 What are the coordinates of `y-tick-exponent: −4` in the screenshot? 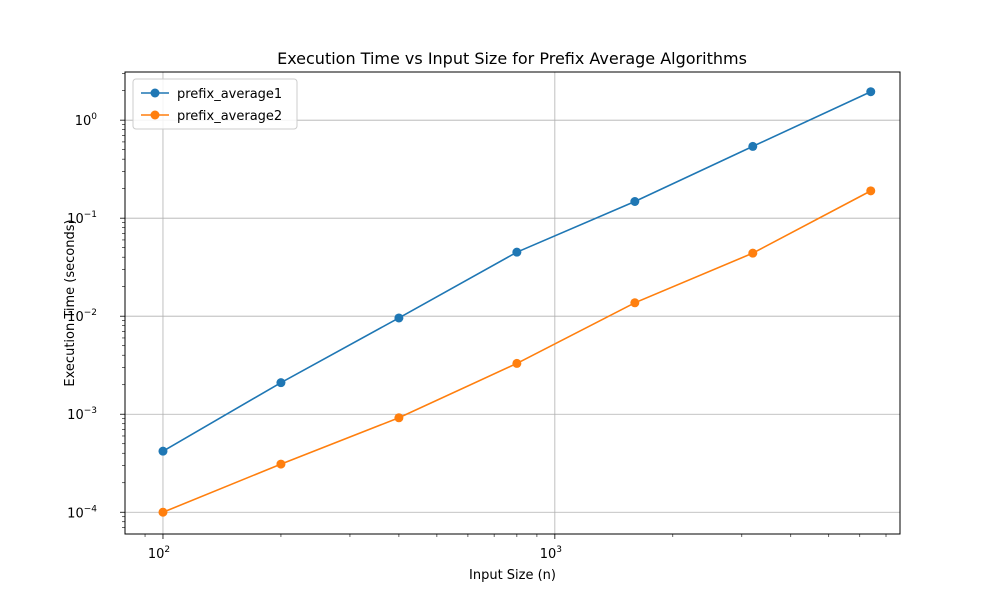 It's located at (91, 509).